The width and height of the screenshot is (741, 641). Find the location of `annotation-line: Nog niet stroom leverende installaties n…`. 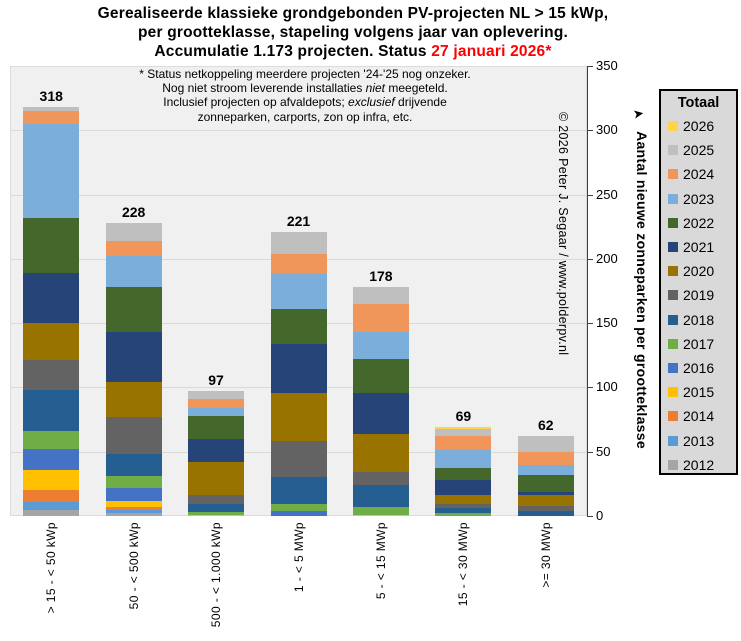

annotation-line: Nog niet stroom leverende installaties n… is located at coordinates (305, 88).